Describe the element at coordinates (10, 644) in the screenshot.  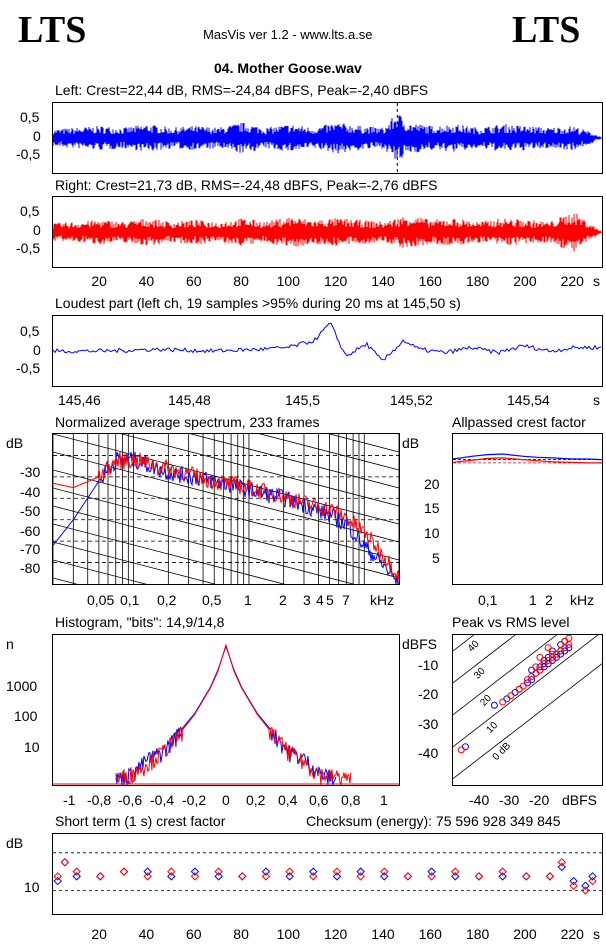
I see `histogram-ylabel: n` at that location.